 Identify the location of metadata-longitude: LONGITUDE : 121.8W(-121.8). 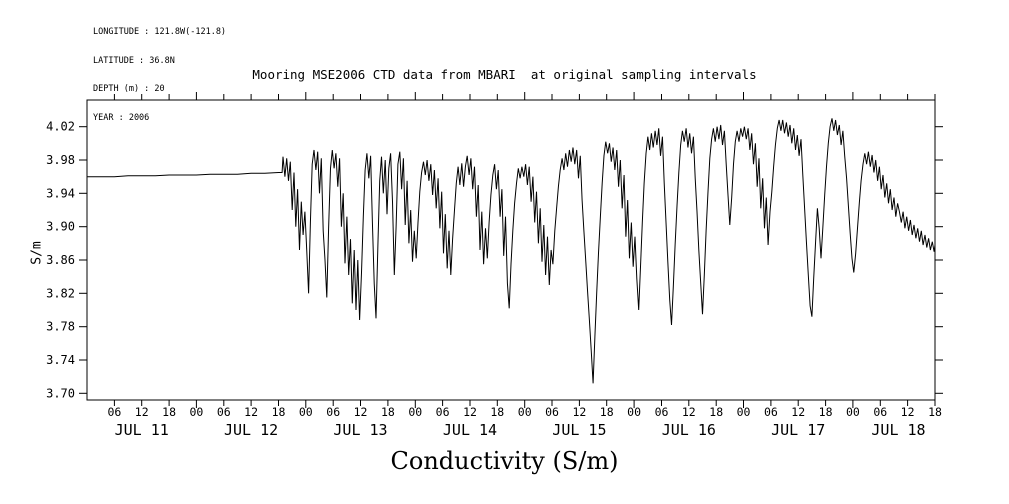
(160, 32).